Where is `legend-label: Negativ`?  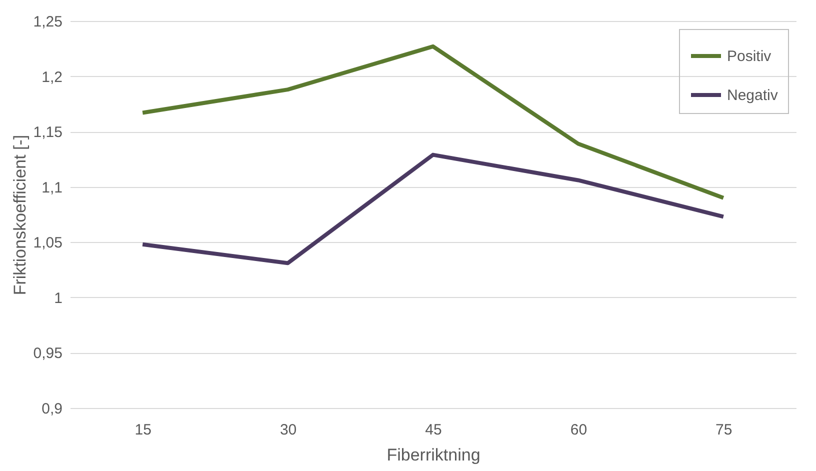 legend-label: Negativ is located at coordinates (752, 95).